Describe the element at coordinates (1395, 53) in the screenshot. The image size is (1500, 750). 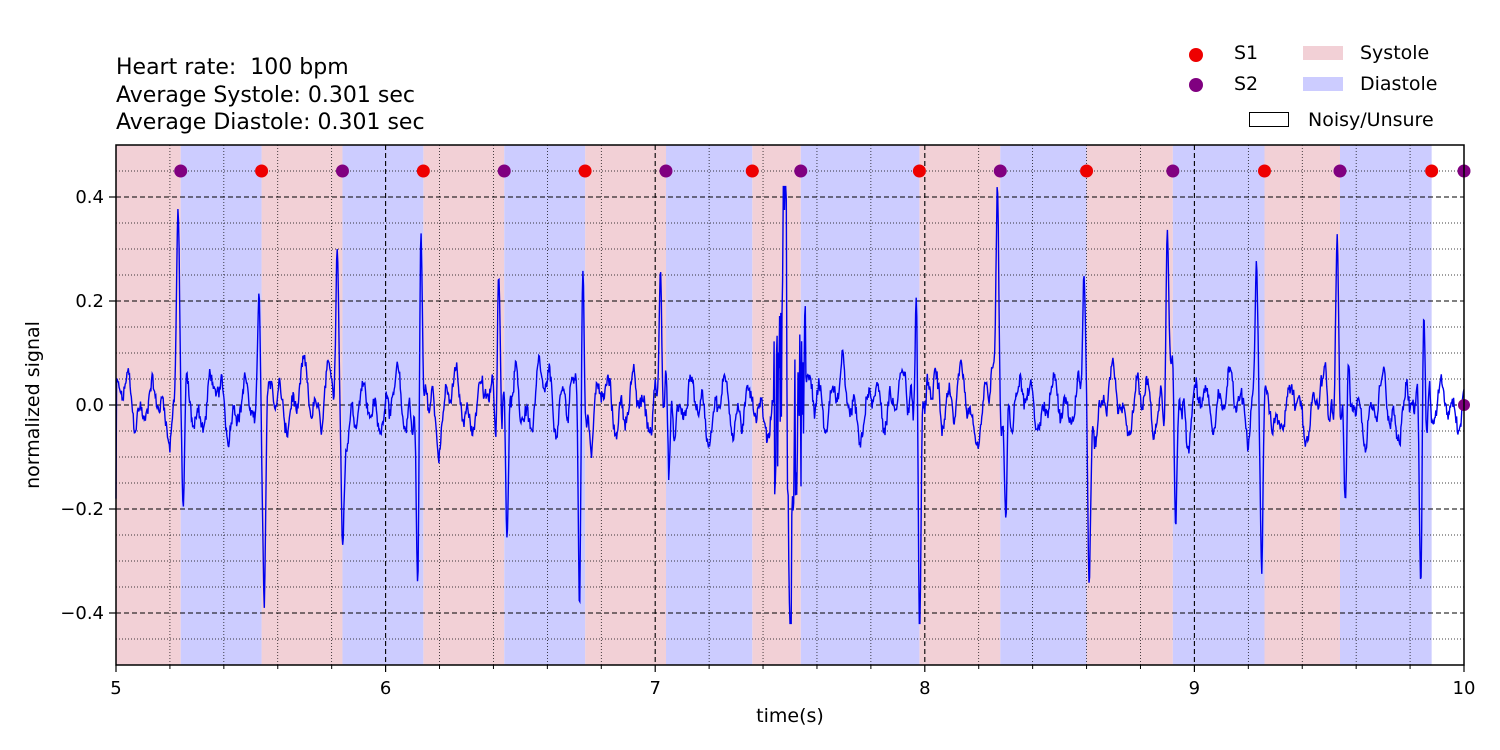
I see `systole-legend-label: Systole` at that location.